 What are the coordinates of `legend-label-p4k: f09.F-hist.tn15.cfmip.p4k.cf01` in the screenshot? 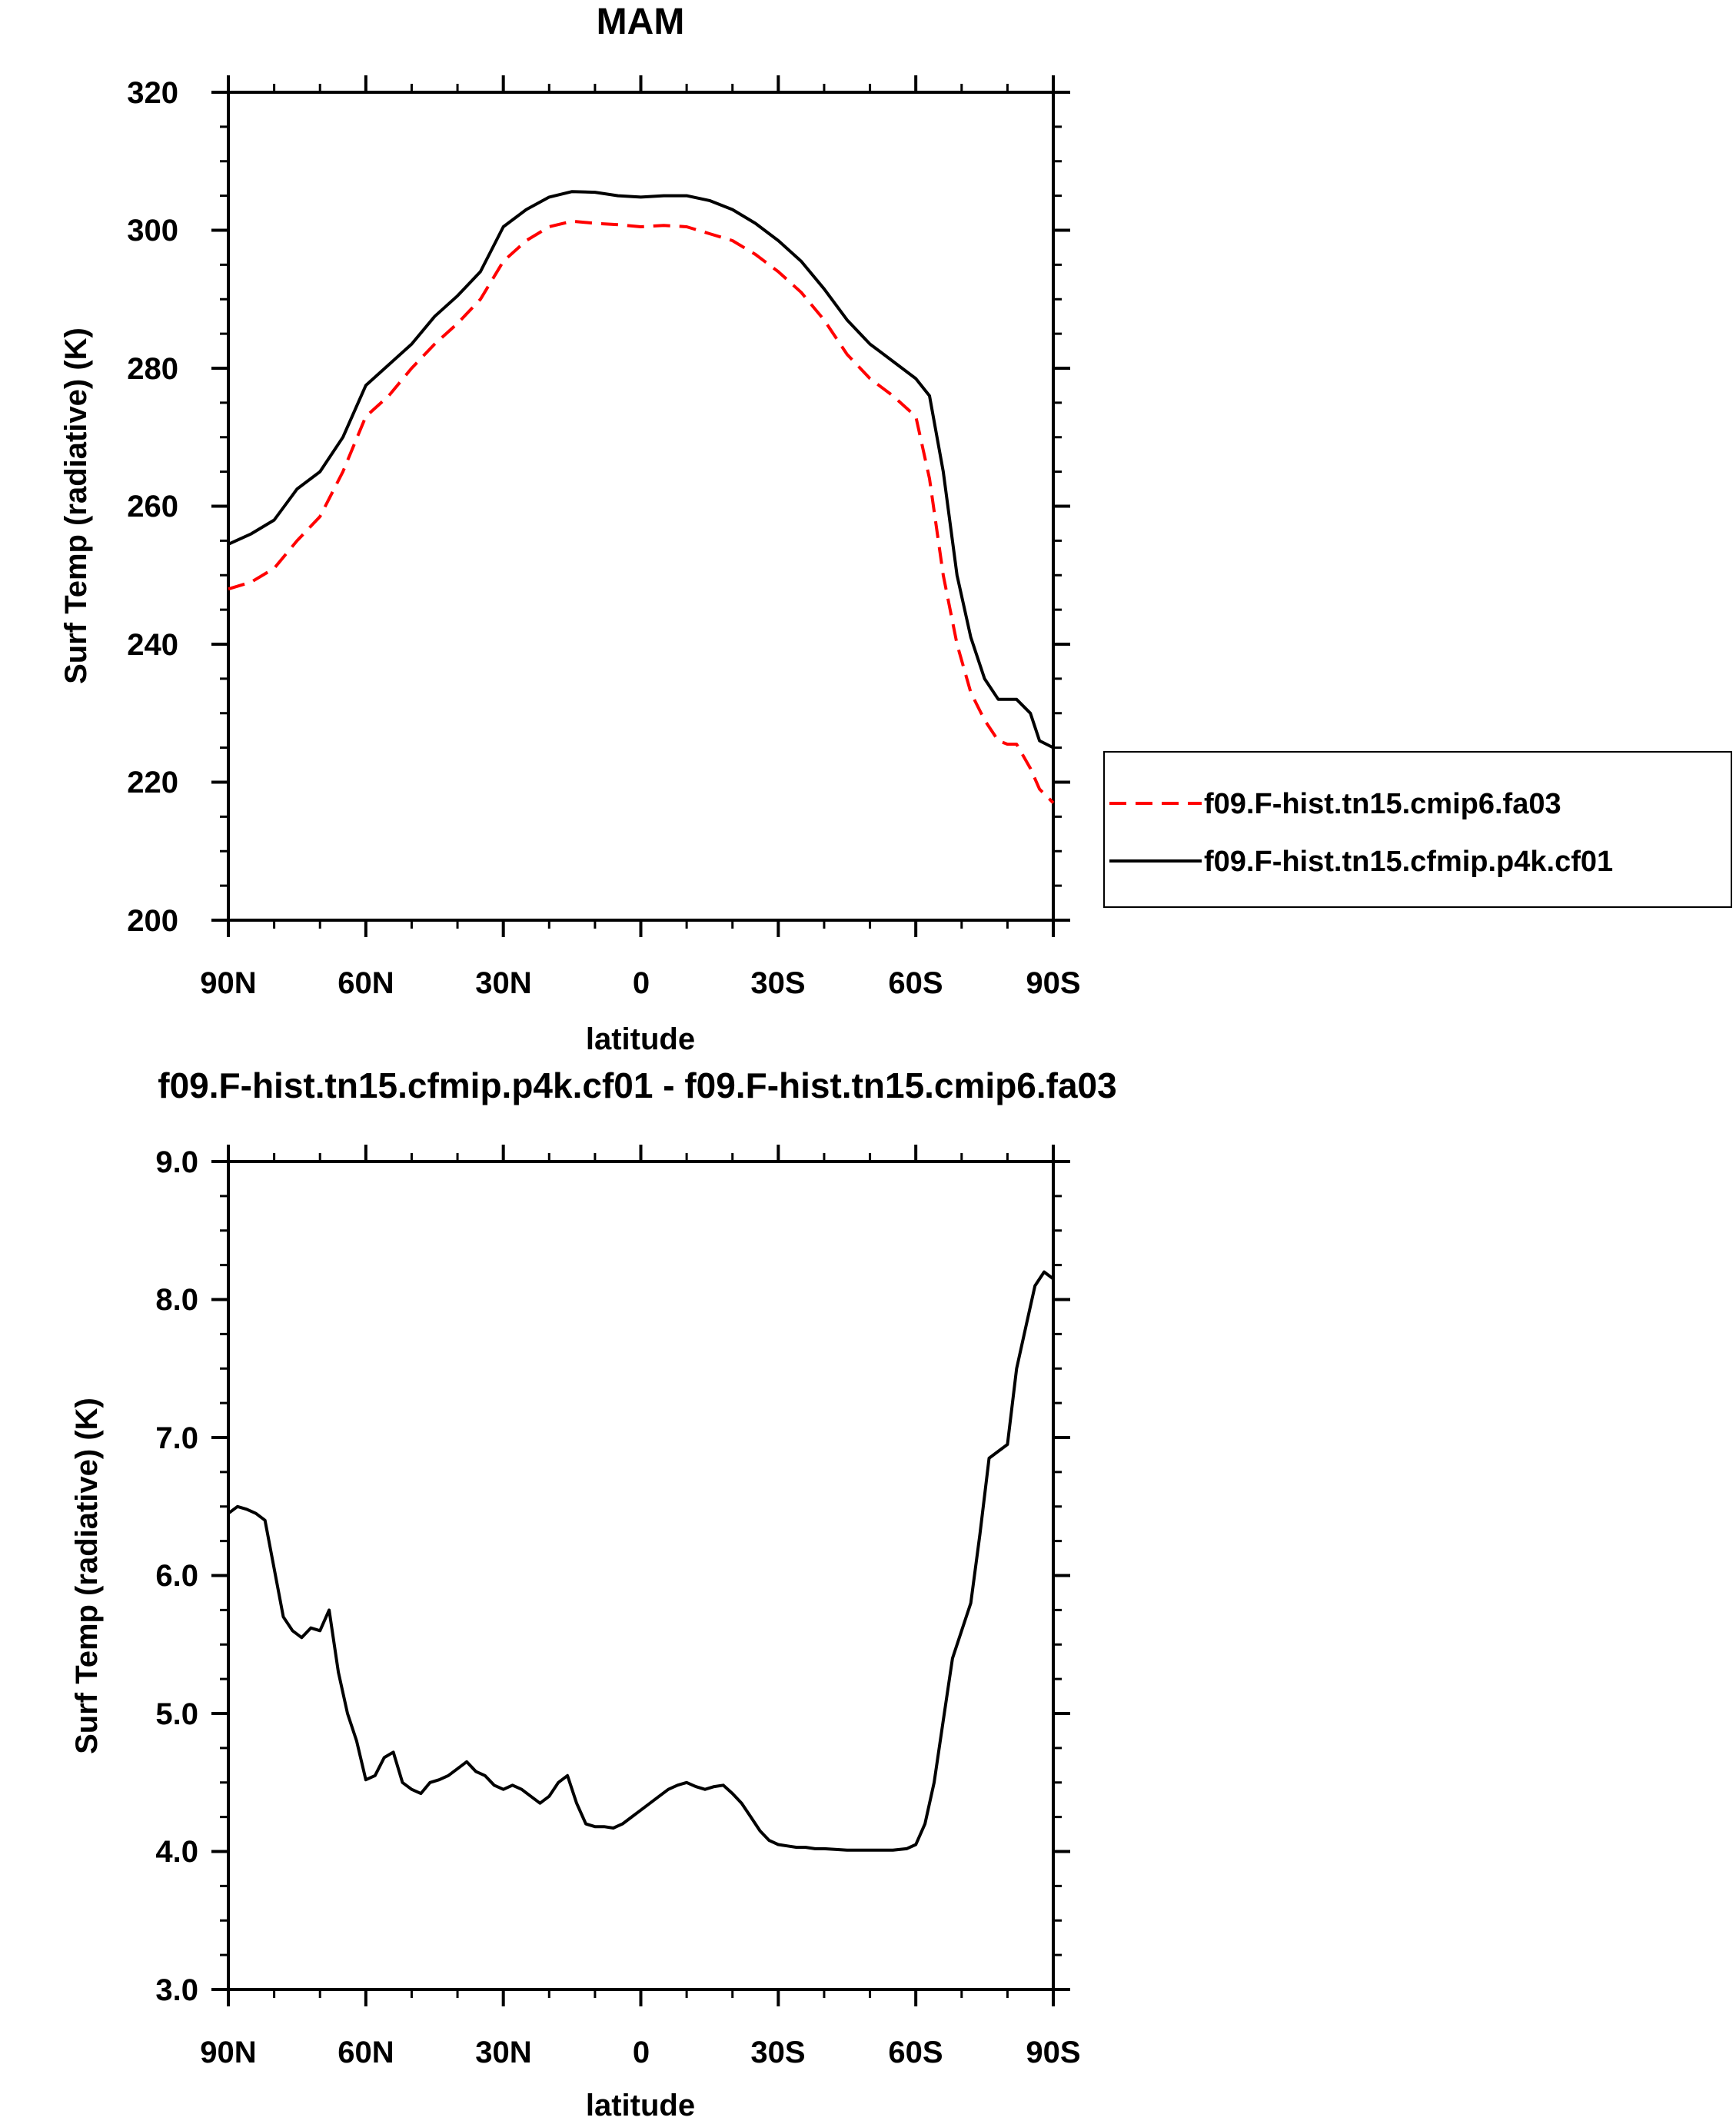 It's located at (1408, 862).